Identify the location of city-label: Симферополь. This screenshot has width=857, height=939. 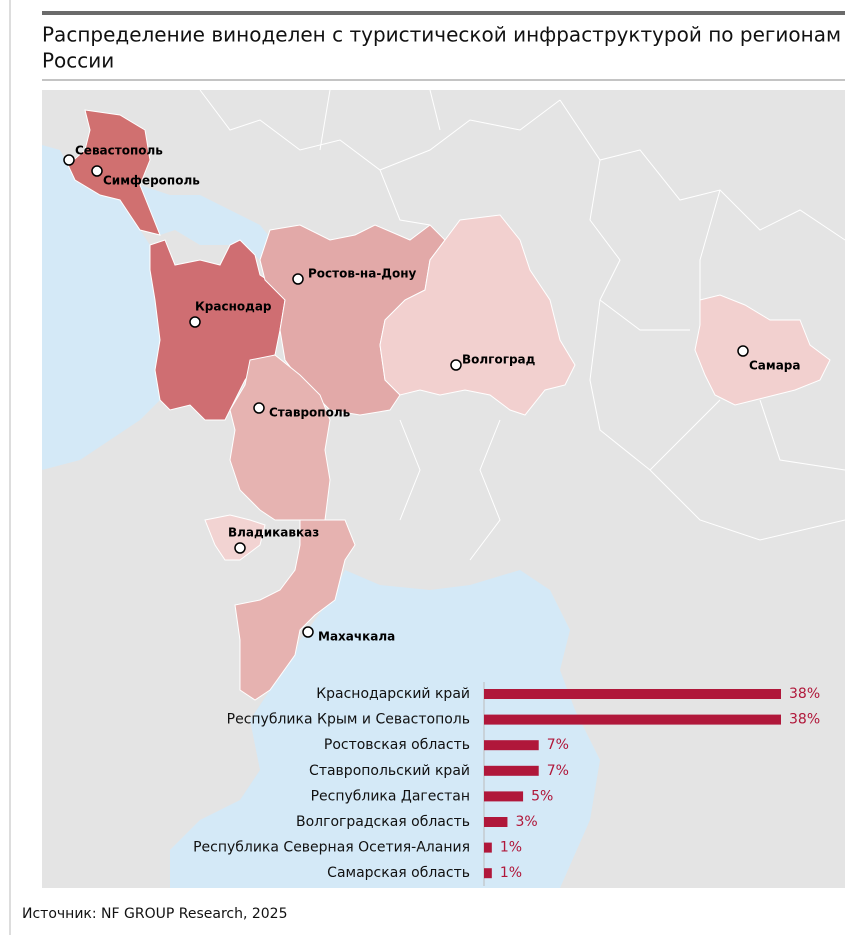
(151, 181).